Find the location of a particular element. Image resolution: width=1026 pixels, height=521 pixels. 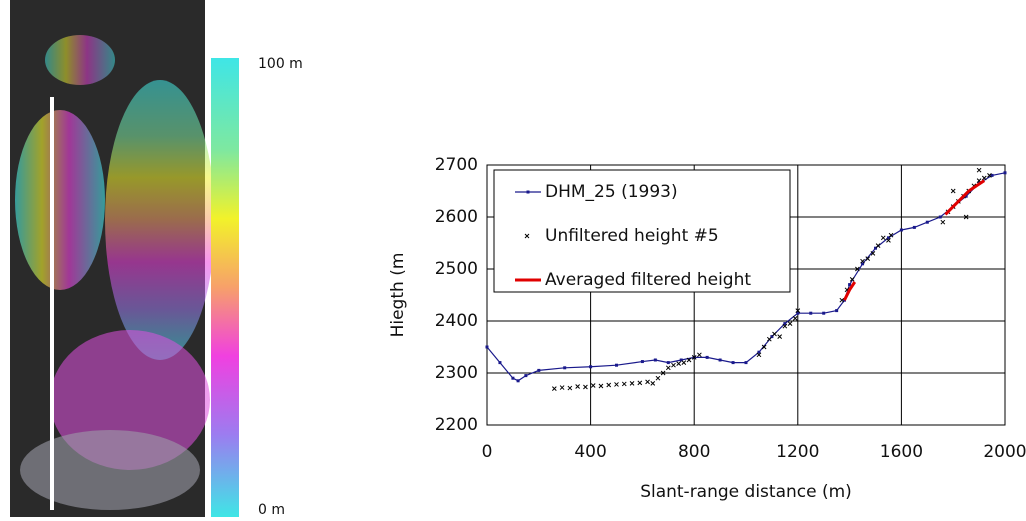

x-tick-label: 0 is located at coordinates (487, 452).